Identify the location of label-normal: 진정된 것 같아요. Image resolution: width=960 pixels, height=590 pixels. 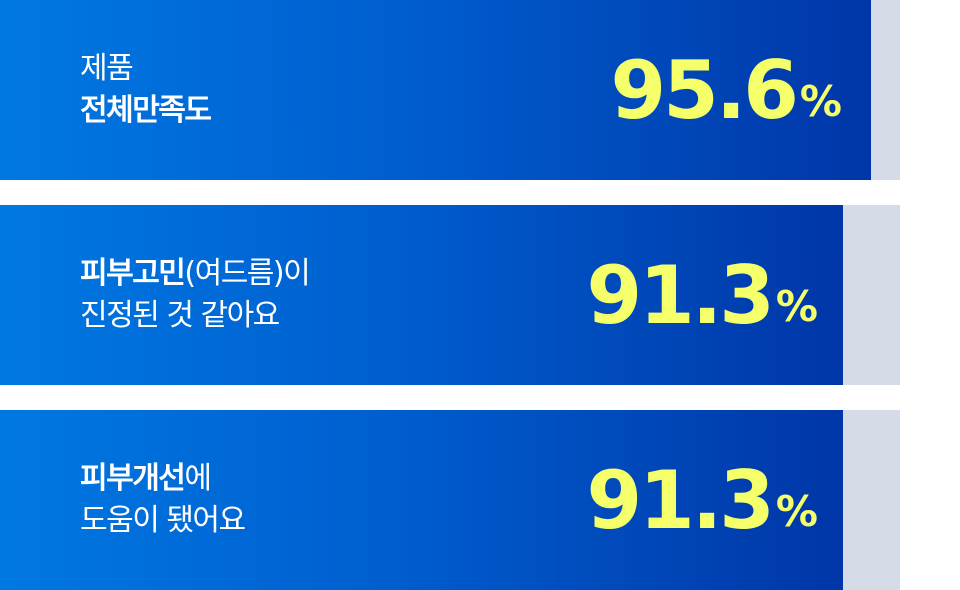
(180, 315).